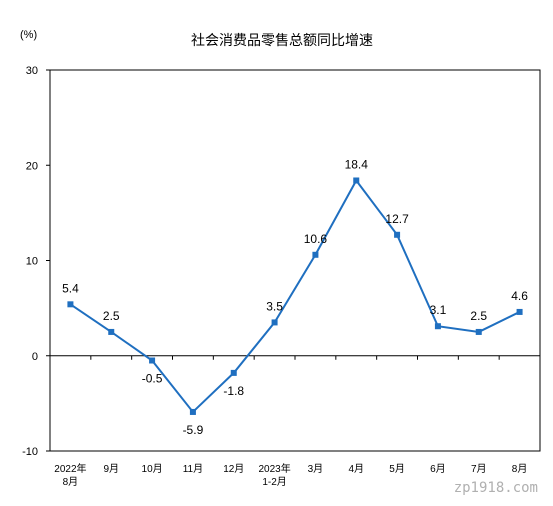 This screenshot has width=553, height=506. What do you see at coordinates (70, 475) in the screenshot?
I see `x-tick-label: 2022年 8月` at bounding box center [70, 475].